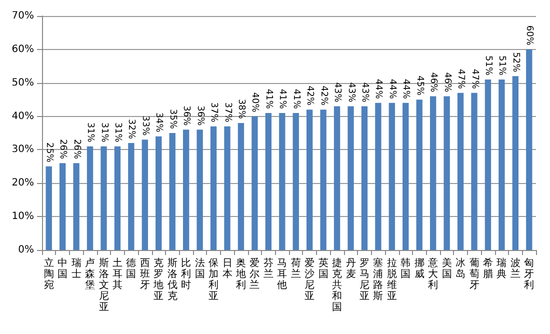 The width and height of the screenshot is (550, 334). Describe the element at coordinates (76, 268) in the screenshot. I see `x-tick-label: 瑞士` at that location.